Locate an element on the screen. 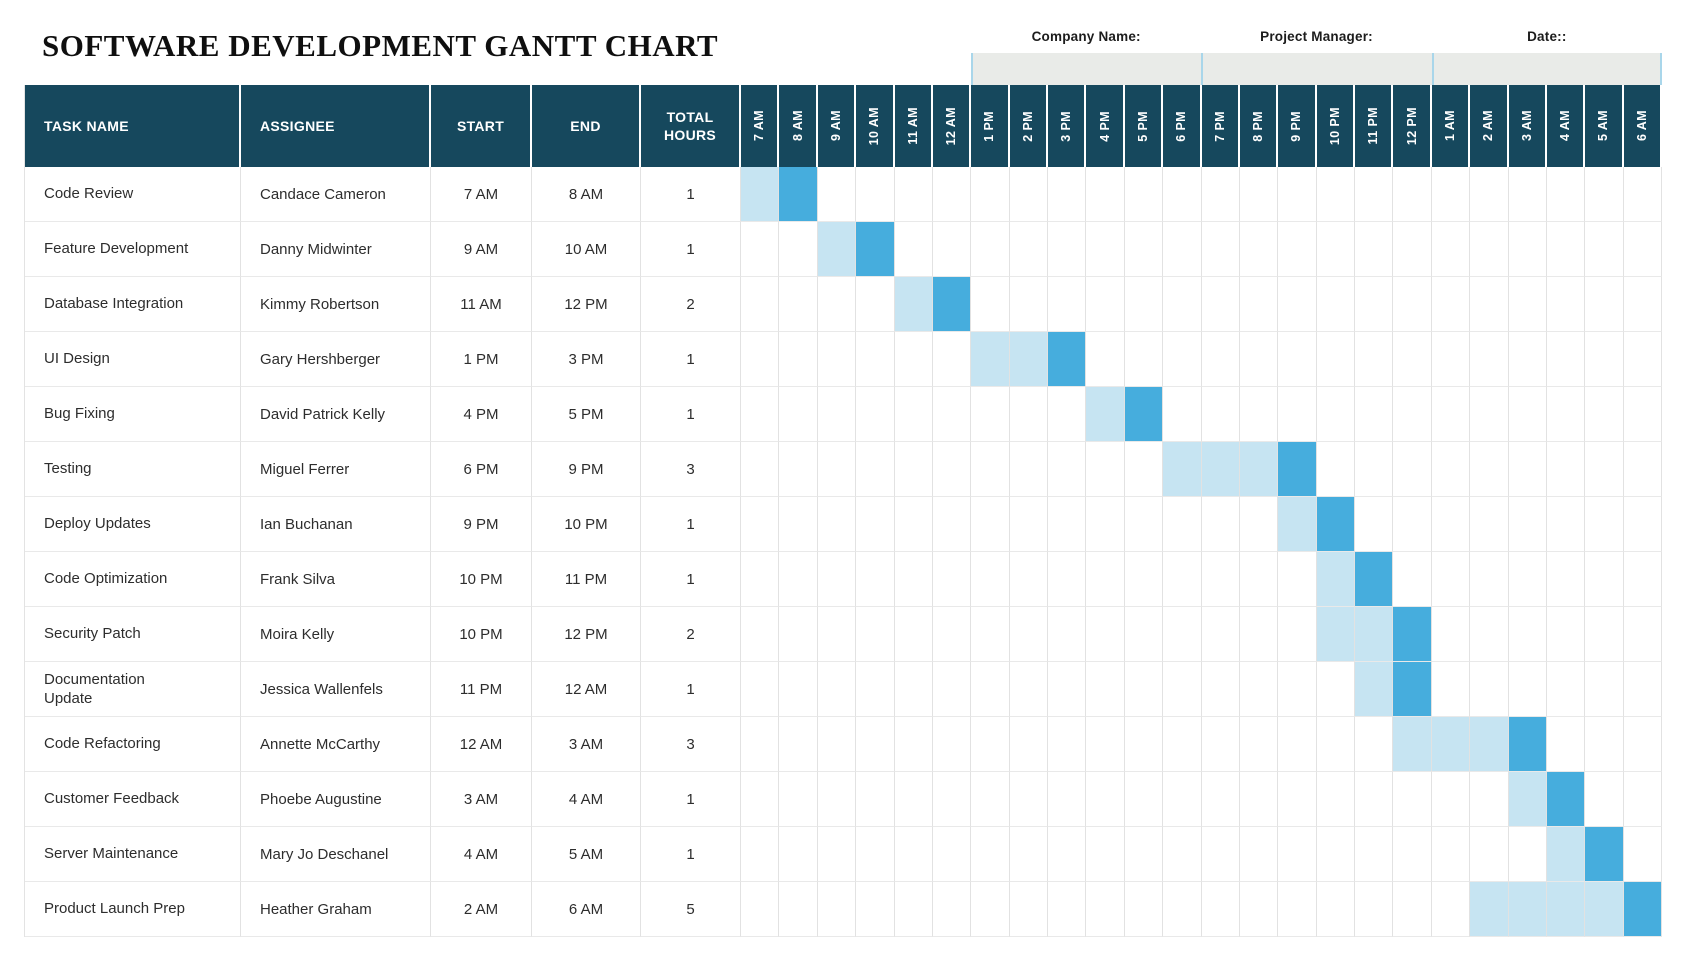 The height and width of the screenshot is (956, 1700). task-name-cell: Code Optimization is located at coordinates (133, 579).